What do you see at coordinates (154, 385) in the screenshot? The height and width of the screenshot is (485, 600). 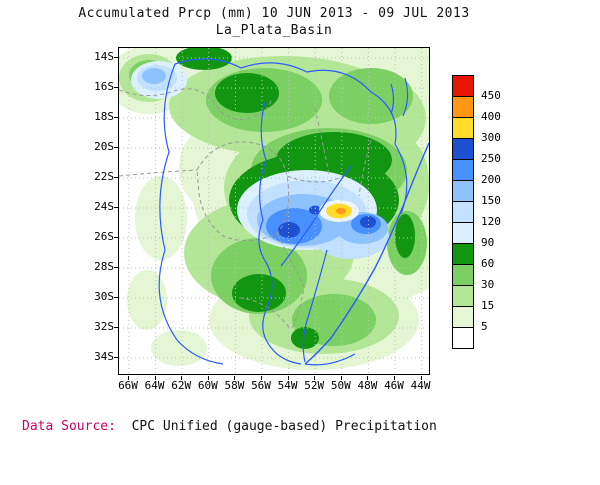 I see `lon-tick-label: 64W` at bounding box center [154, 385].